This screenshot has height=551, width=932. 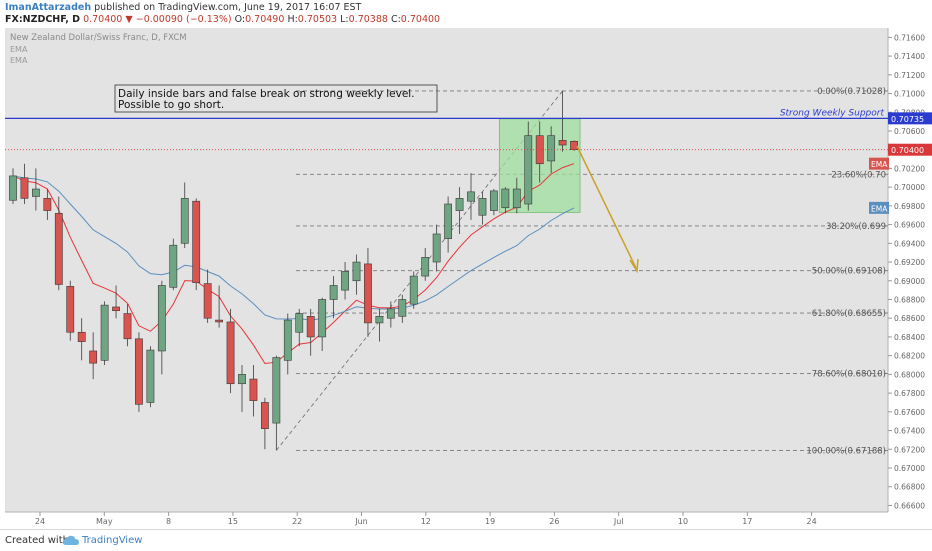 What do you see at coordinates (112, 540) in the screenshot?
I see `tradingview-brand: TradingView` at bounding box center [112, 540].